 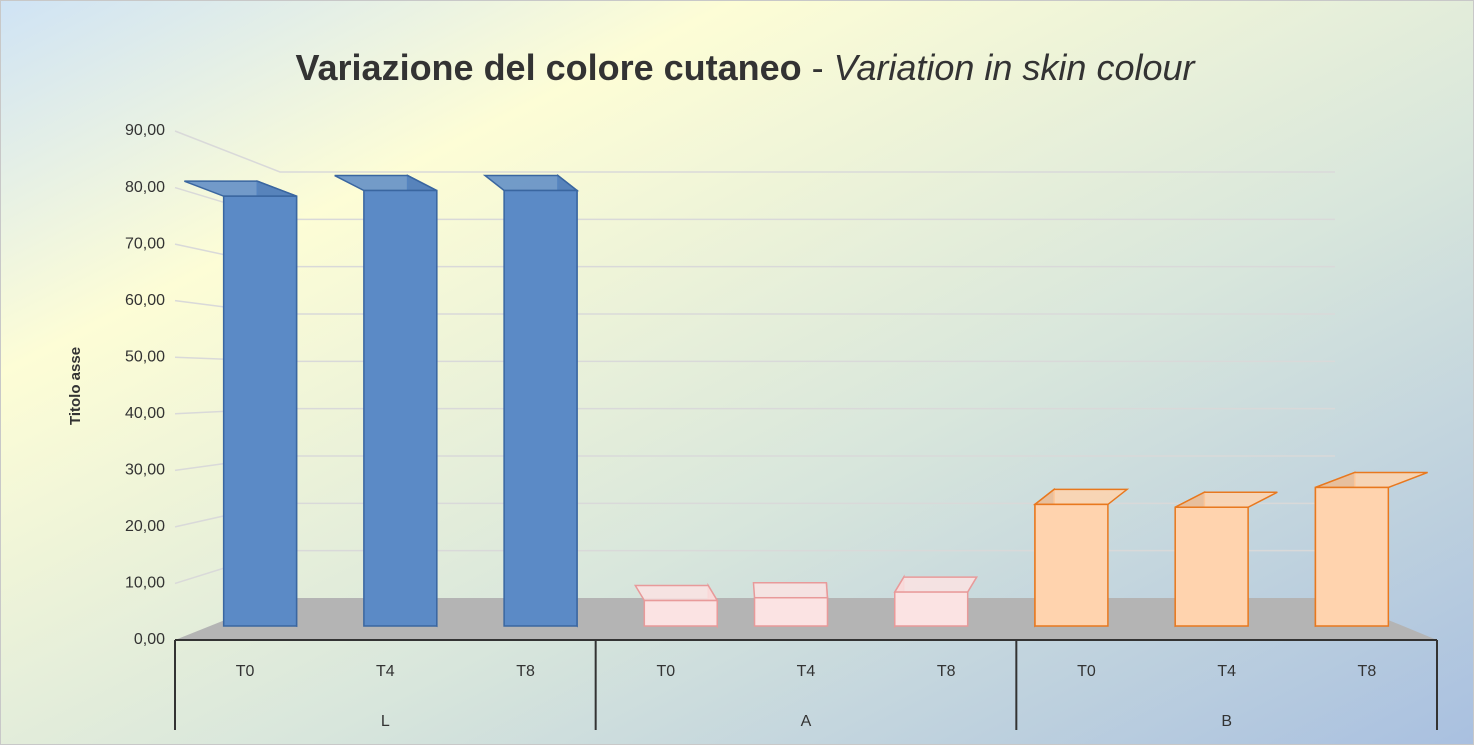 I want to click on y-tick-label: 10,00, so click(x=145, y=583).